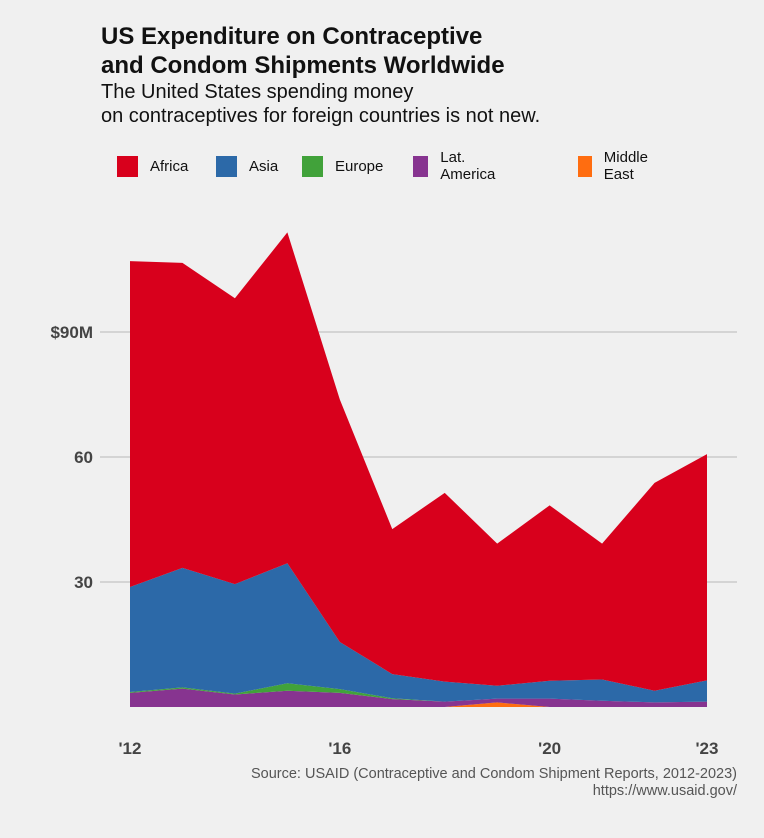 The height and width of the screenshot is (838, 764). I want to click on title-line: and Condom Shipments Worldwide, so click(303, 65).